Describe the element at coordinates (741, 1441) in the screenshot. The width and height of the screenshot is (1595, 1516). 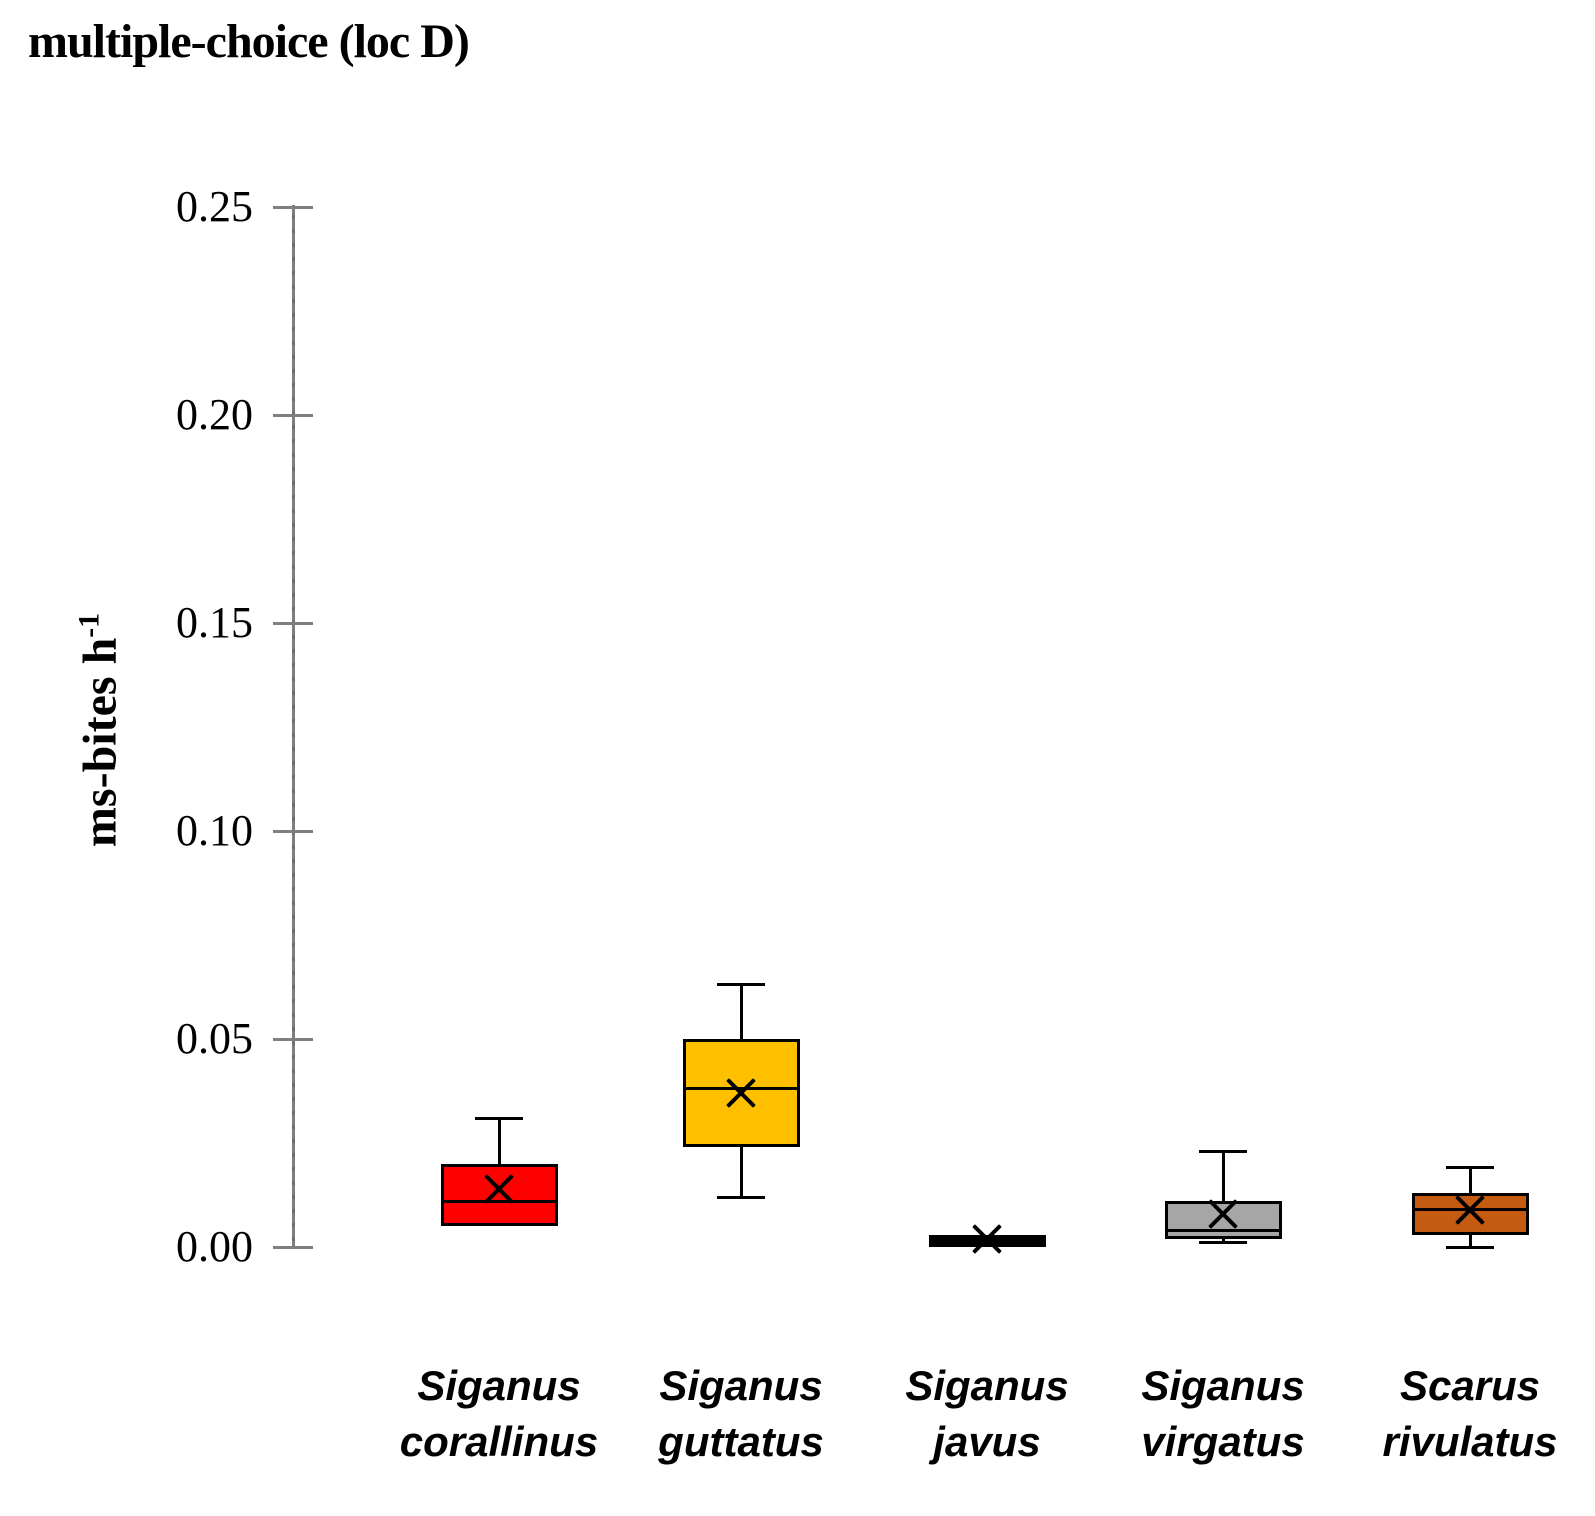
I see `x-category-label-line: guttatus` at that location.